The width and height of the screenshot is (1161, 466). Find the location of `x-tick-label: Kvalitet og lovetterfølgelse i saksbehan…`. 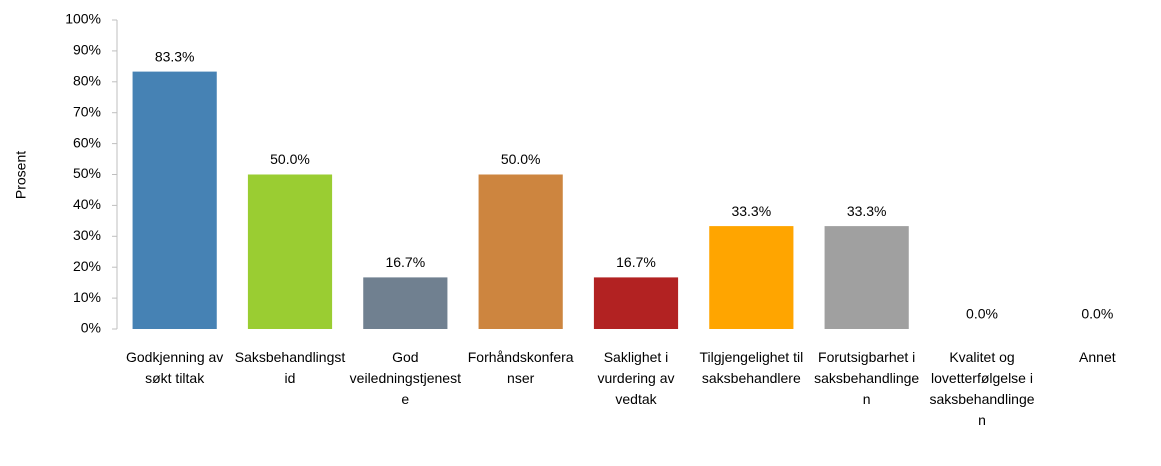

x-tick-label: Kvalitet og lovetterfølgelse i saksbehan… is located at coordinates (982, 388).